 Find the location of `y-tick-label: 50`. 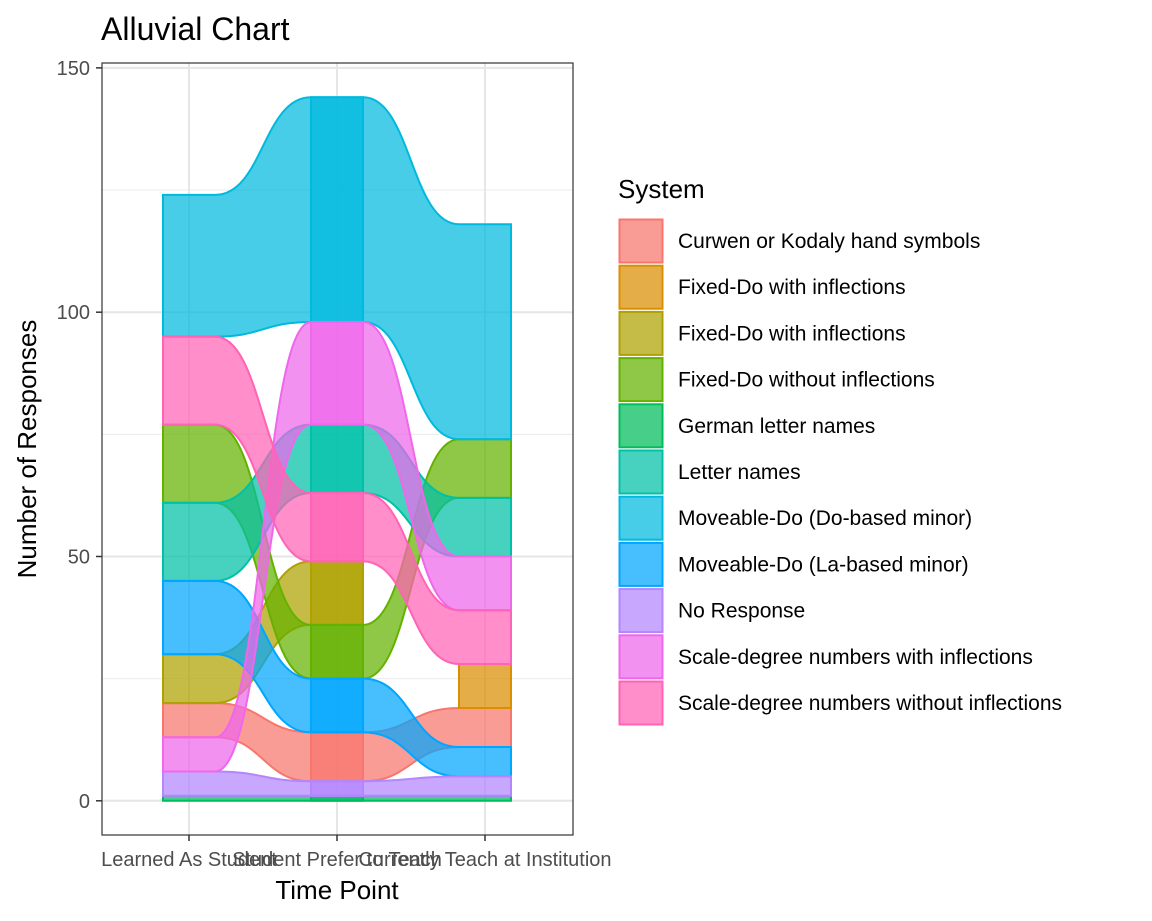

y-tick-label: 50 is located at coordinates (79, 557).